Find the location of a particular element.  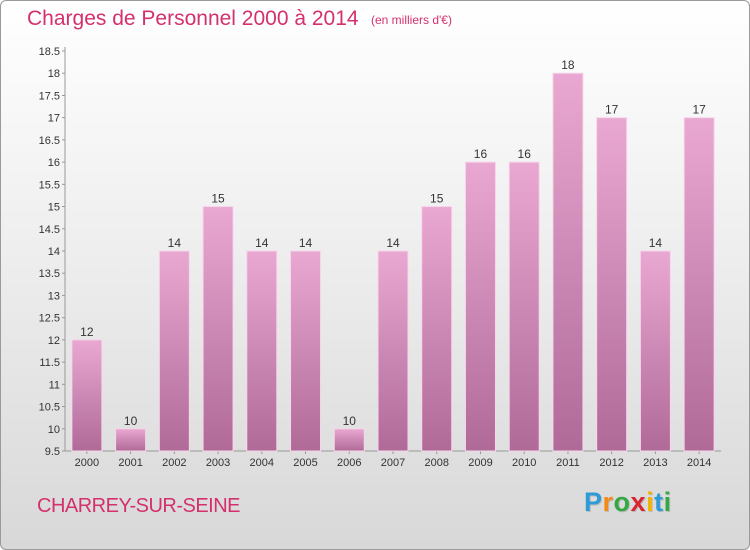

x-tick-label: 2013 is located at coordinates (655, 463).